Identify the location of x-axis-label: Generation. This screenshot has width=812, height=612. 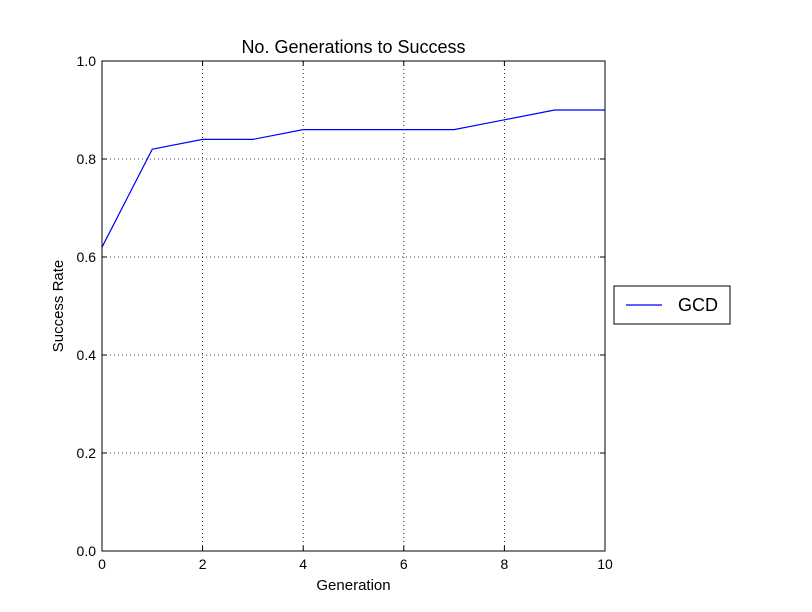
(353, 585).